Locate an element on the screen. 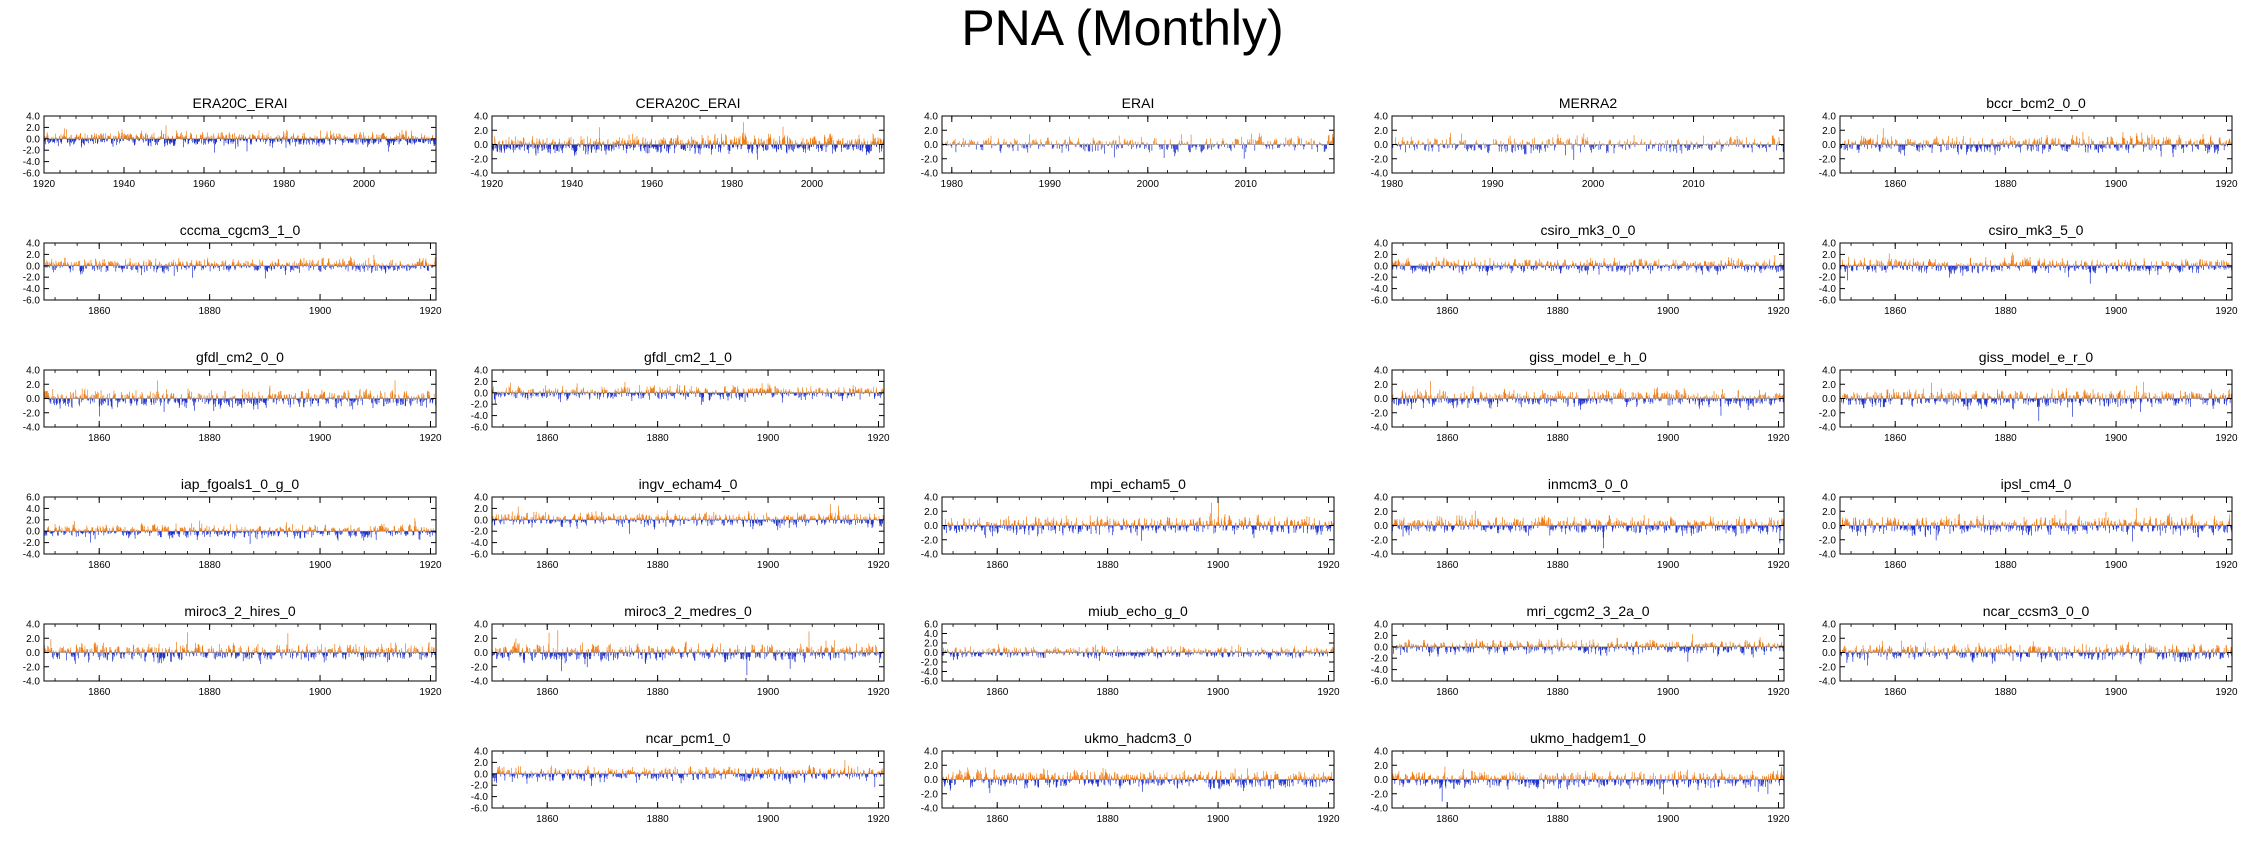  y-tick-label: 6.0 is located at coordinates (931, 625).